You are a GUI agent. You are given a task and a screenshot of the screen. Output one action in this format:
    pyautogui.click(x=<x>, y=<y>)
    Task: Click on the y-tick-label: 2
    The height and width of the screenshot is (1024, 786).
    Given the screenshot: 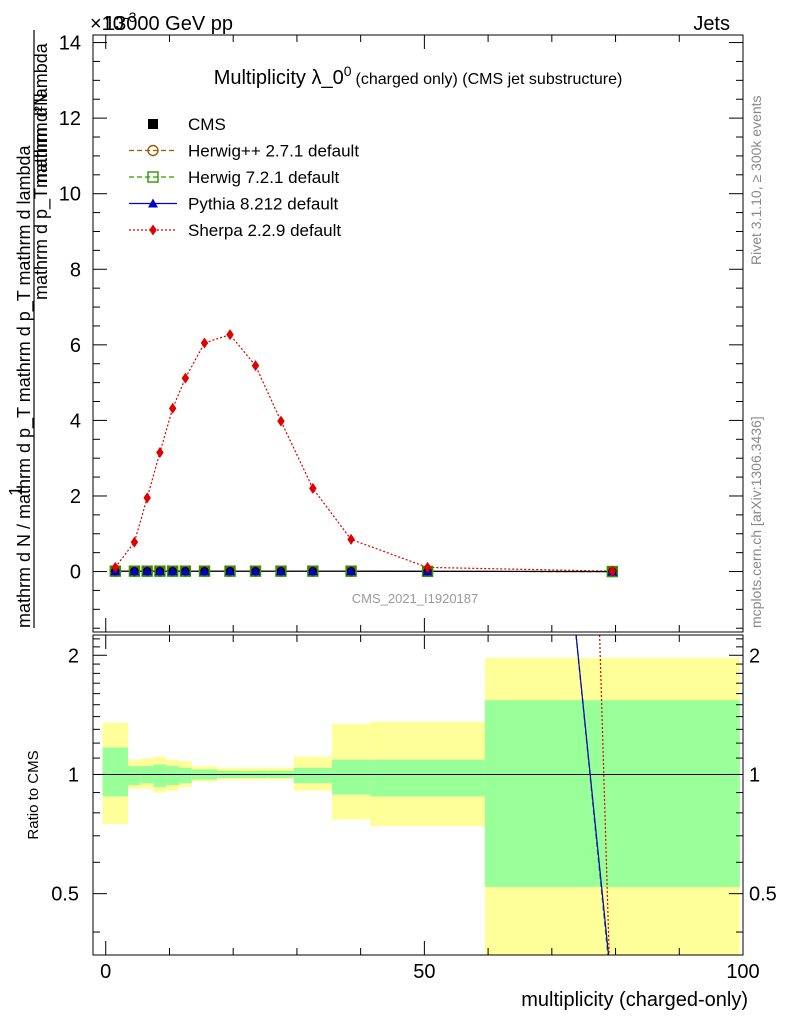 What is the action you would take?
    pyautogui.click(x=75, y=497)
    